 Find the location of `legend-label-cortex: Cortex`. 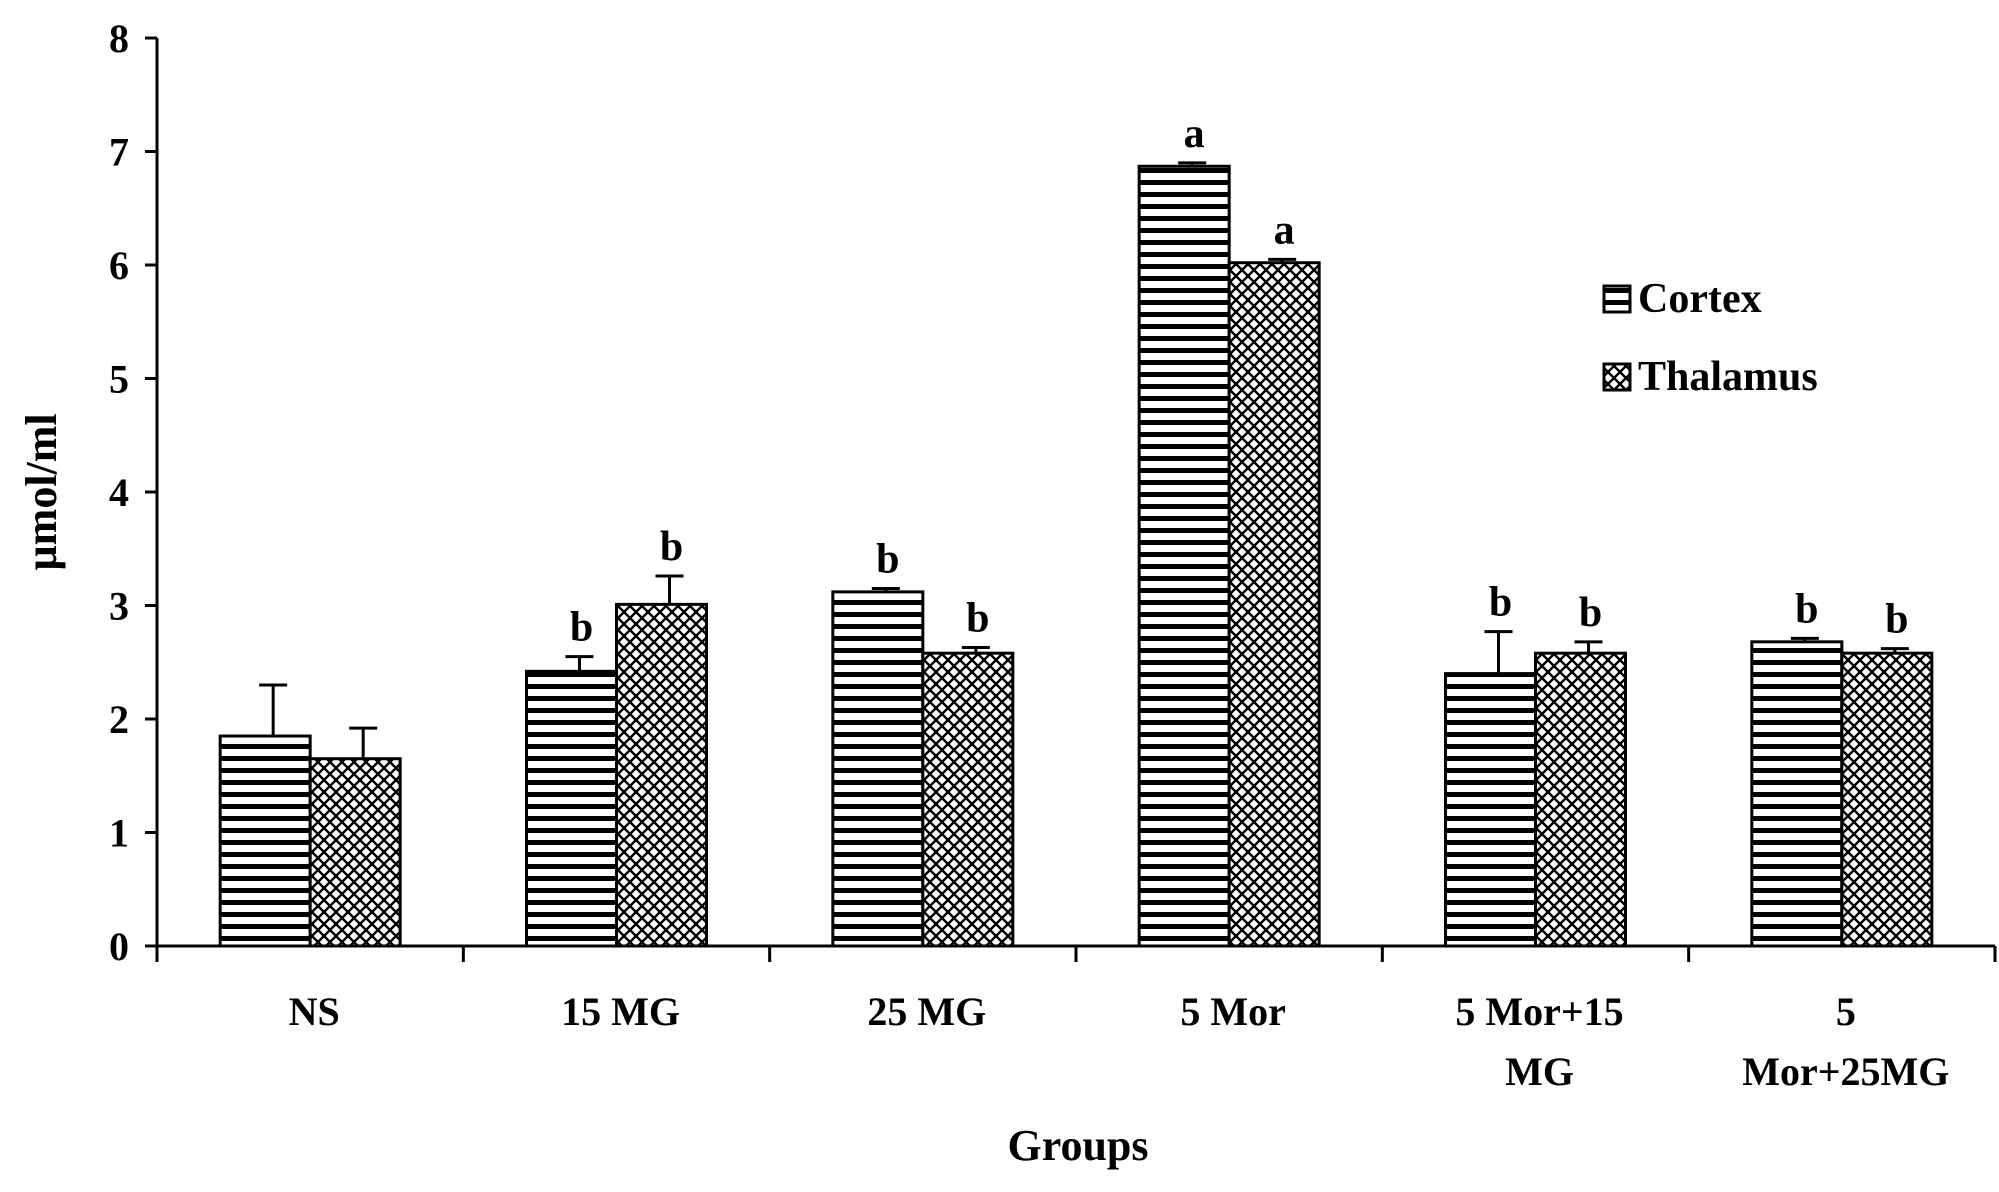

legend-label-cortex: Cortex is located at coordinates (1700, 299).